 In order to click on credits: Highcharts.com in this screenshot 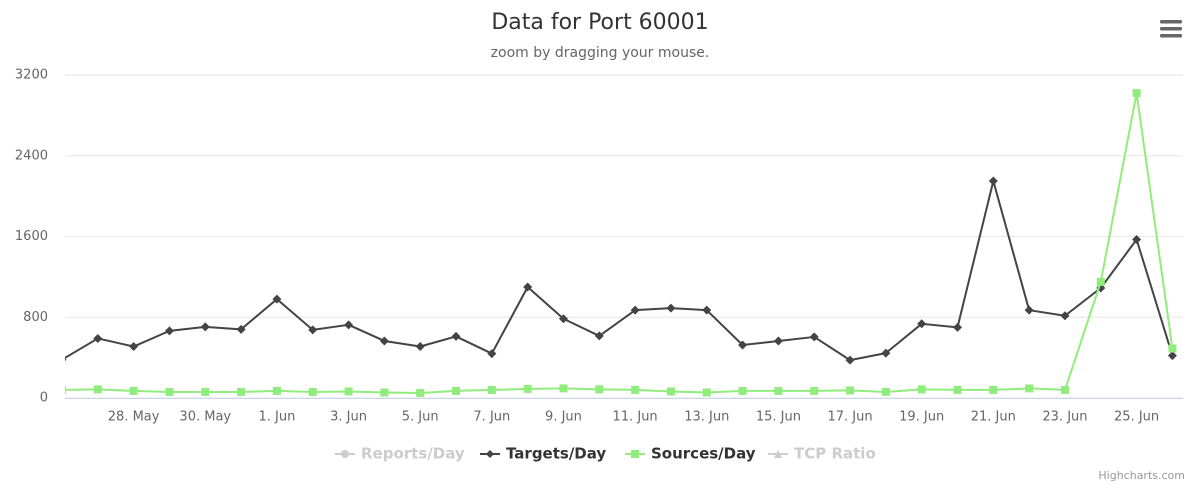, I will do `click(1141, 475)`.